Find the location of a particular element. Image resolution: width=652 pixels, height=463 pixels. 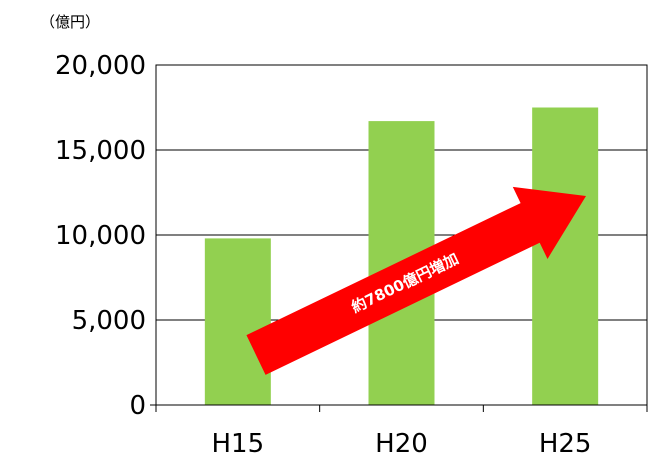

x-tick-label: H25 is located at coordinates (565, 444).